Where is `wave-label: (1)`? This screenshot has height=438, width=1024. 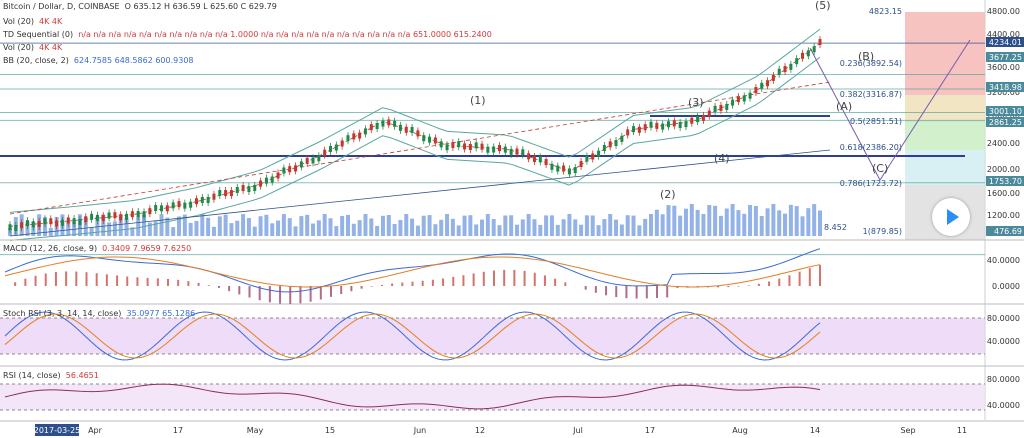 wave-label: (1) is located at coordinates (478, 100).